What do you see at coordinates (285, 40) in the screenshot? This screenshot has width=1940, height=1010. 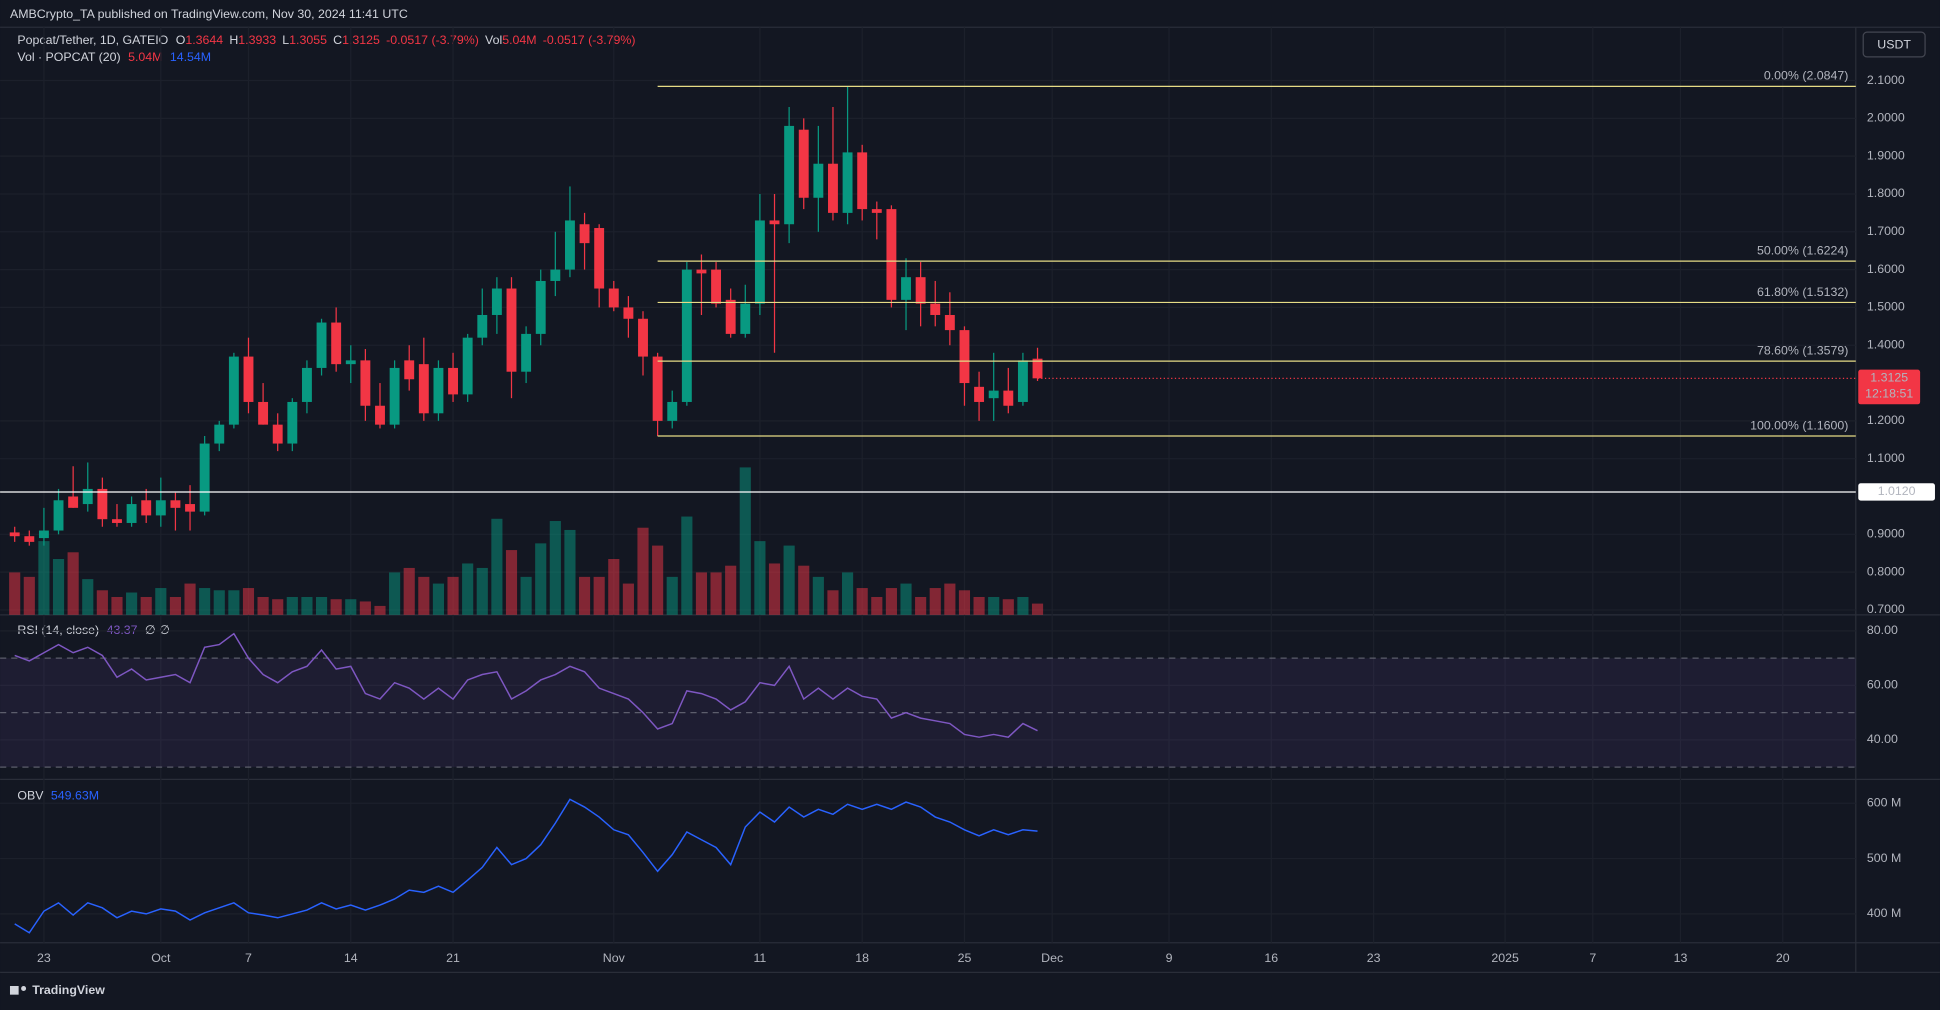 I see `ohlc-key: L` at bounding box center [285, 40].